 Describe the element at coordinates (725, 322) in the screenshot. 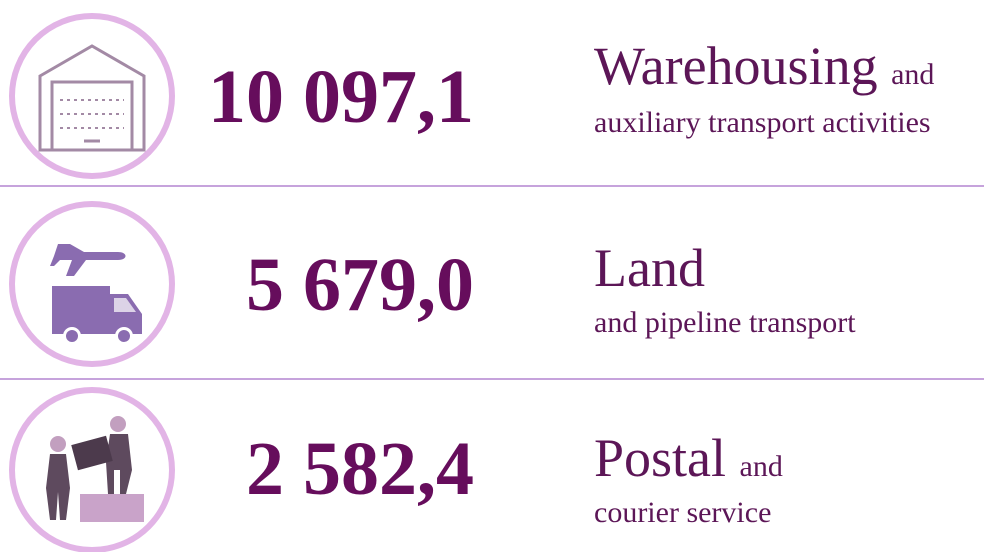

I see `subtitle: and pipeline transport` at that location.